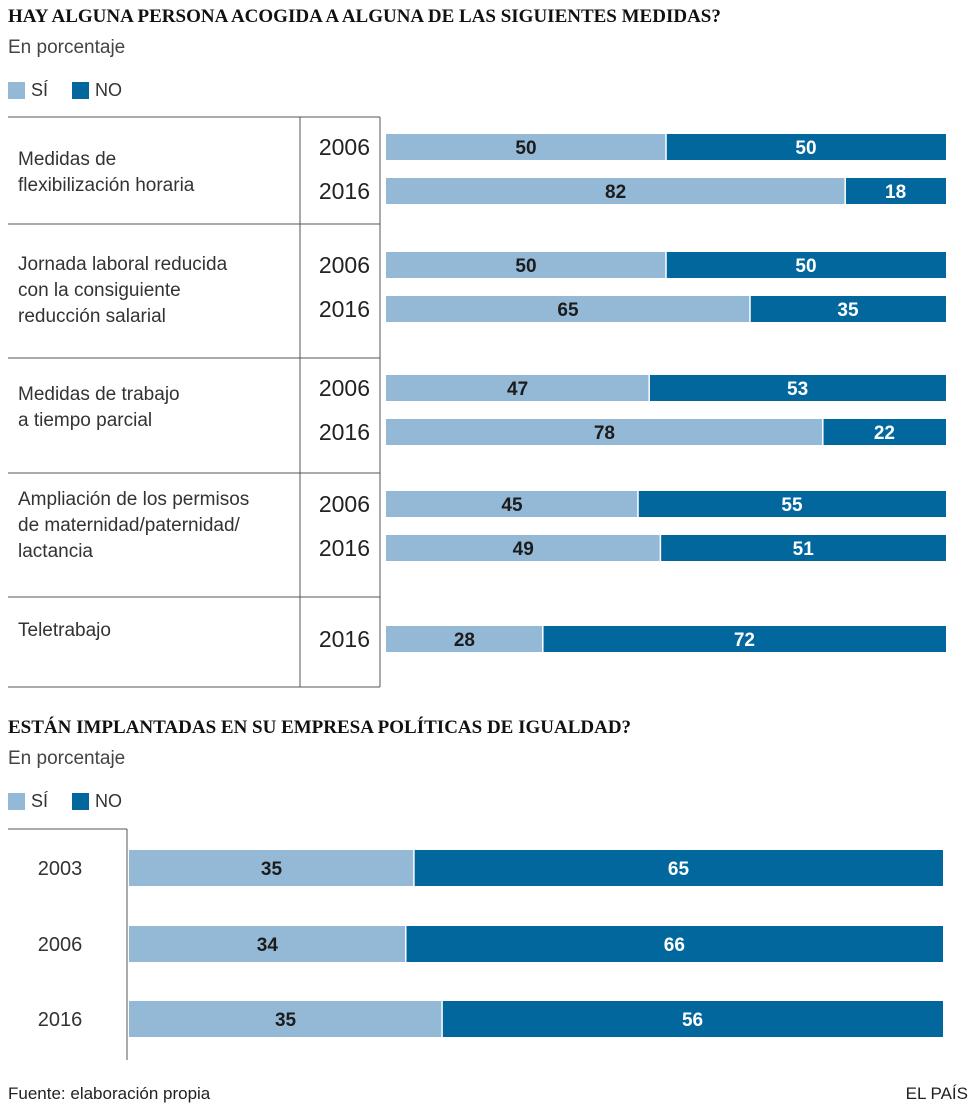 Image resolution: width=980 pixels, height=1110 pixels. What do you see at coordinates (123, 264) in the screenshot?
I see `category-label: Jornada laboral reducida` at bounding box center [123, 264].